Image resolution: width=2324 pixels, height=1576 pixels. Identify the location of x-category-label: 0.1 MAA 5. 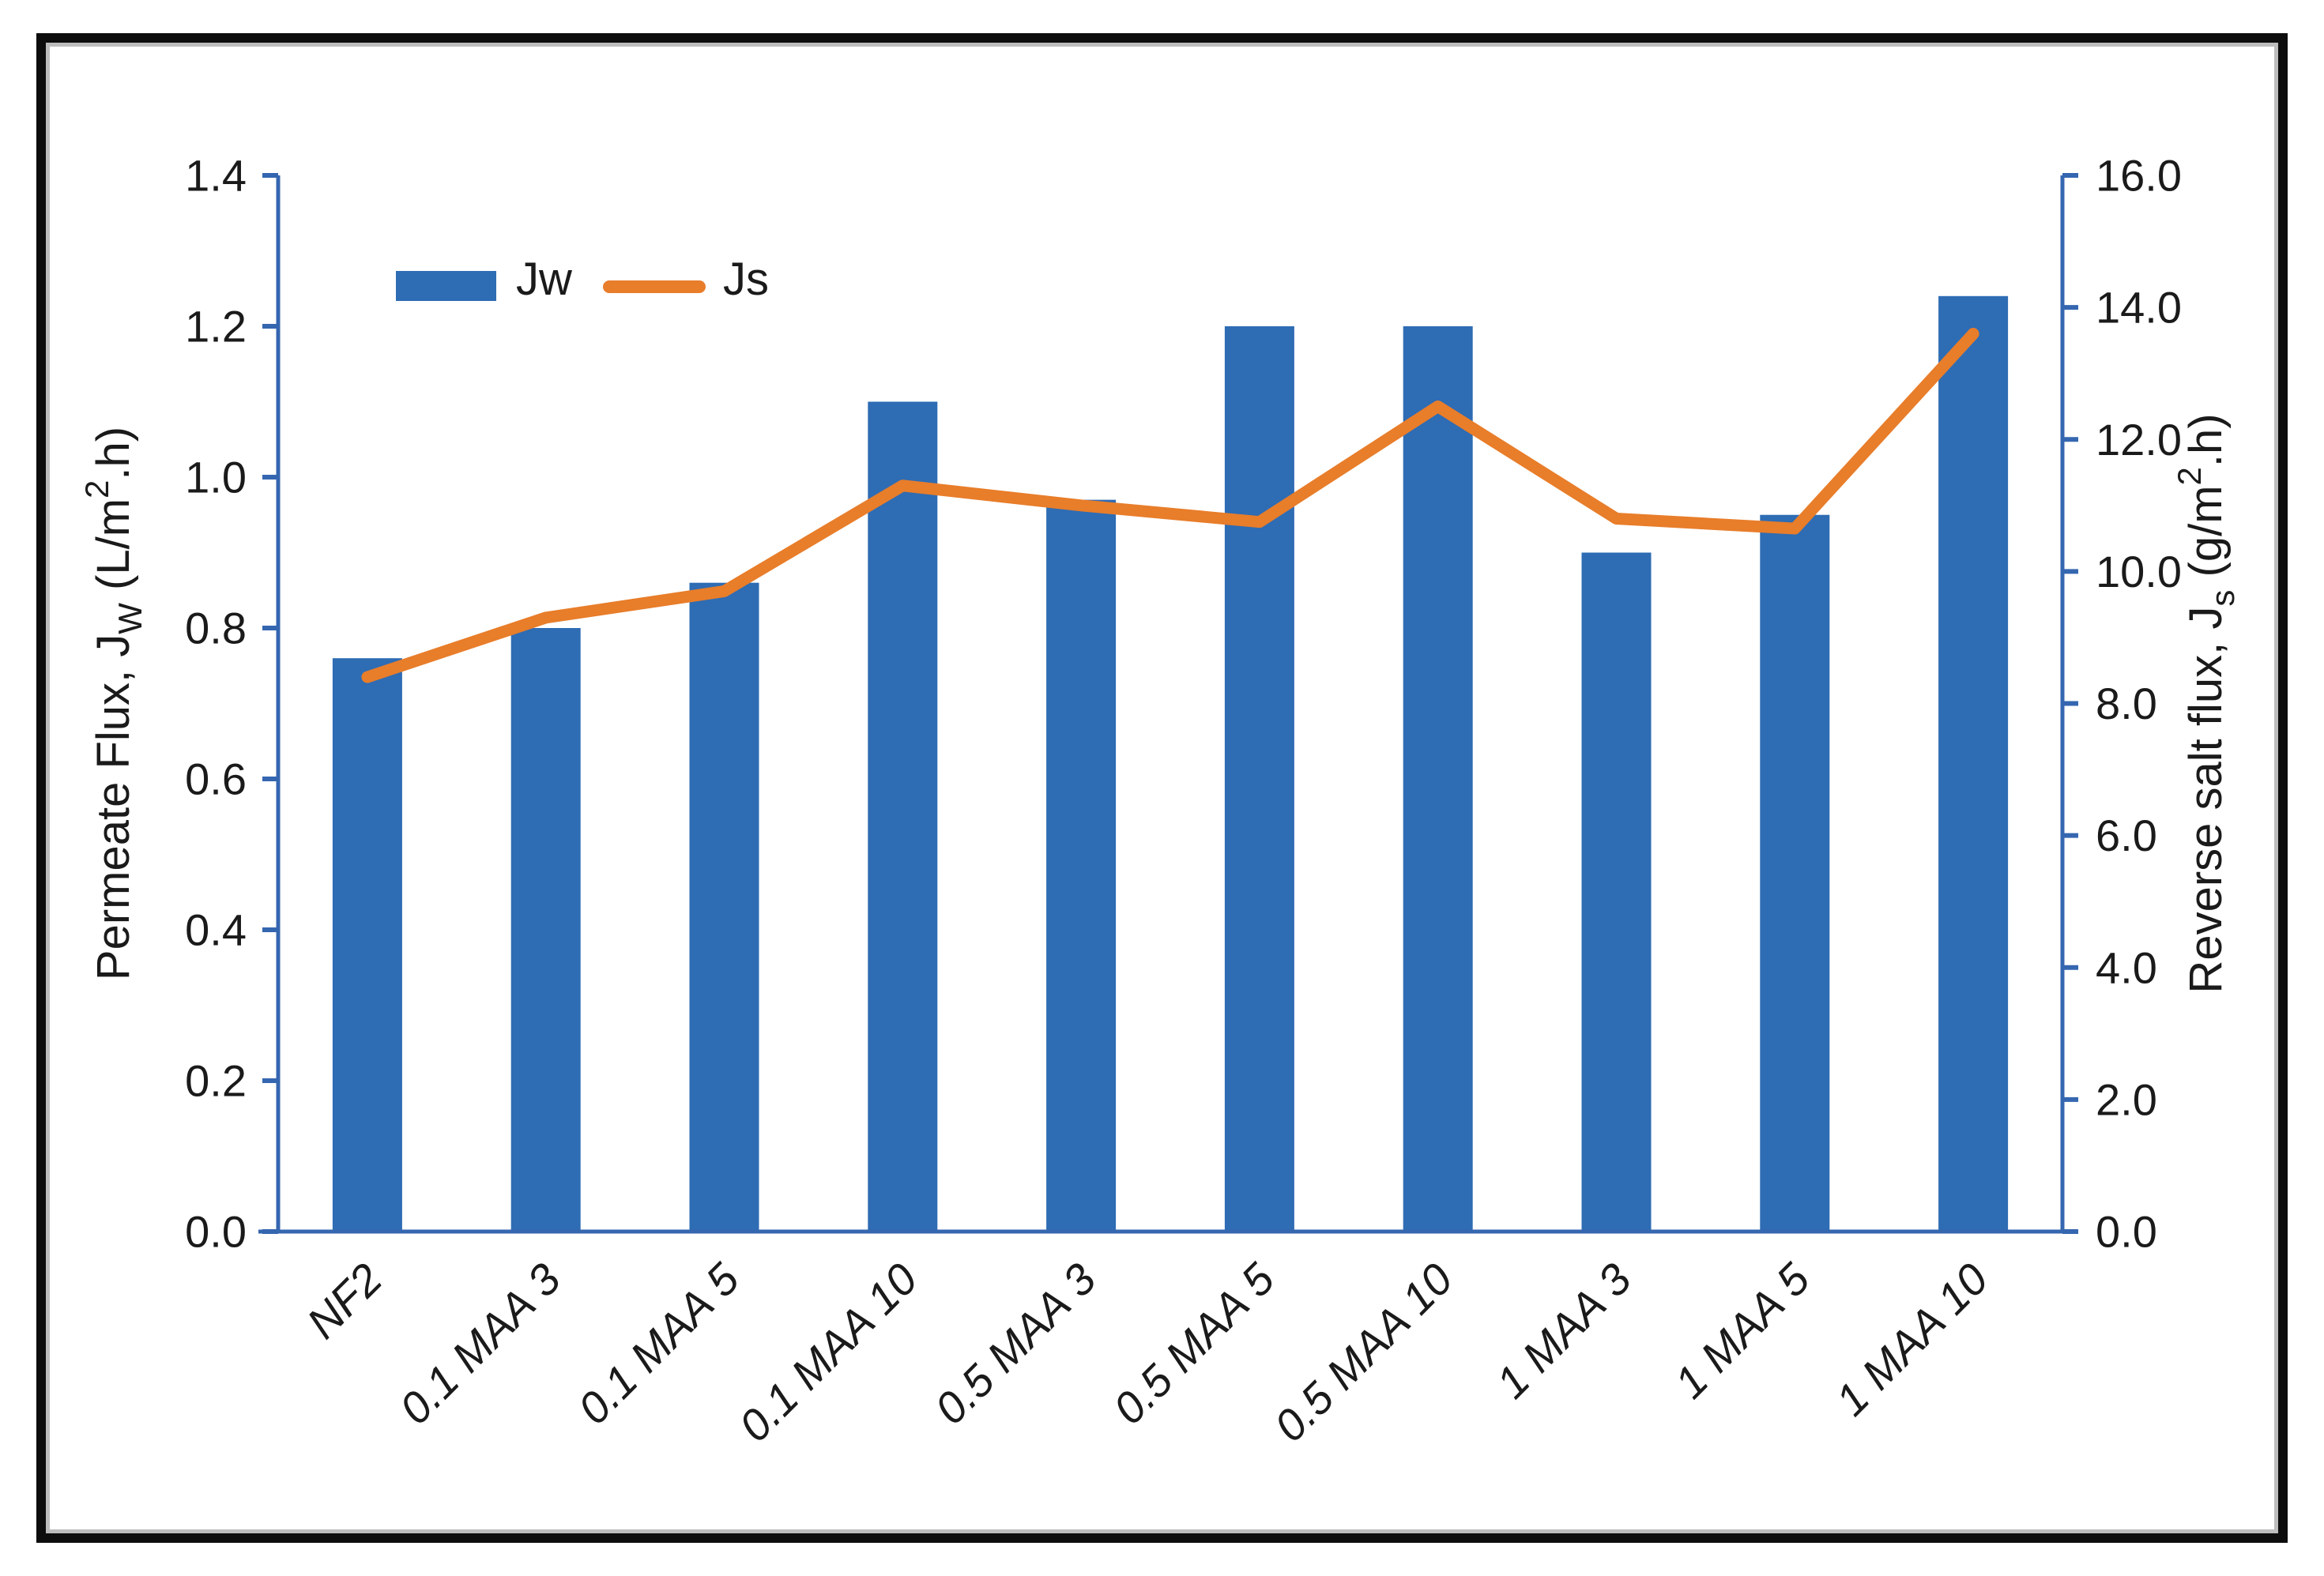
(658, 1343).